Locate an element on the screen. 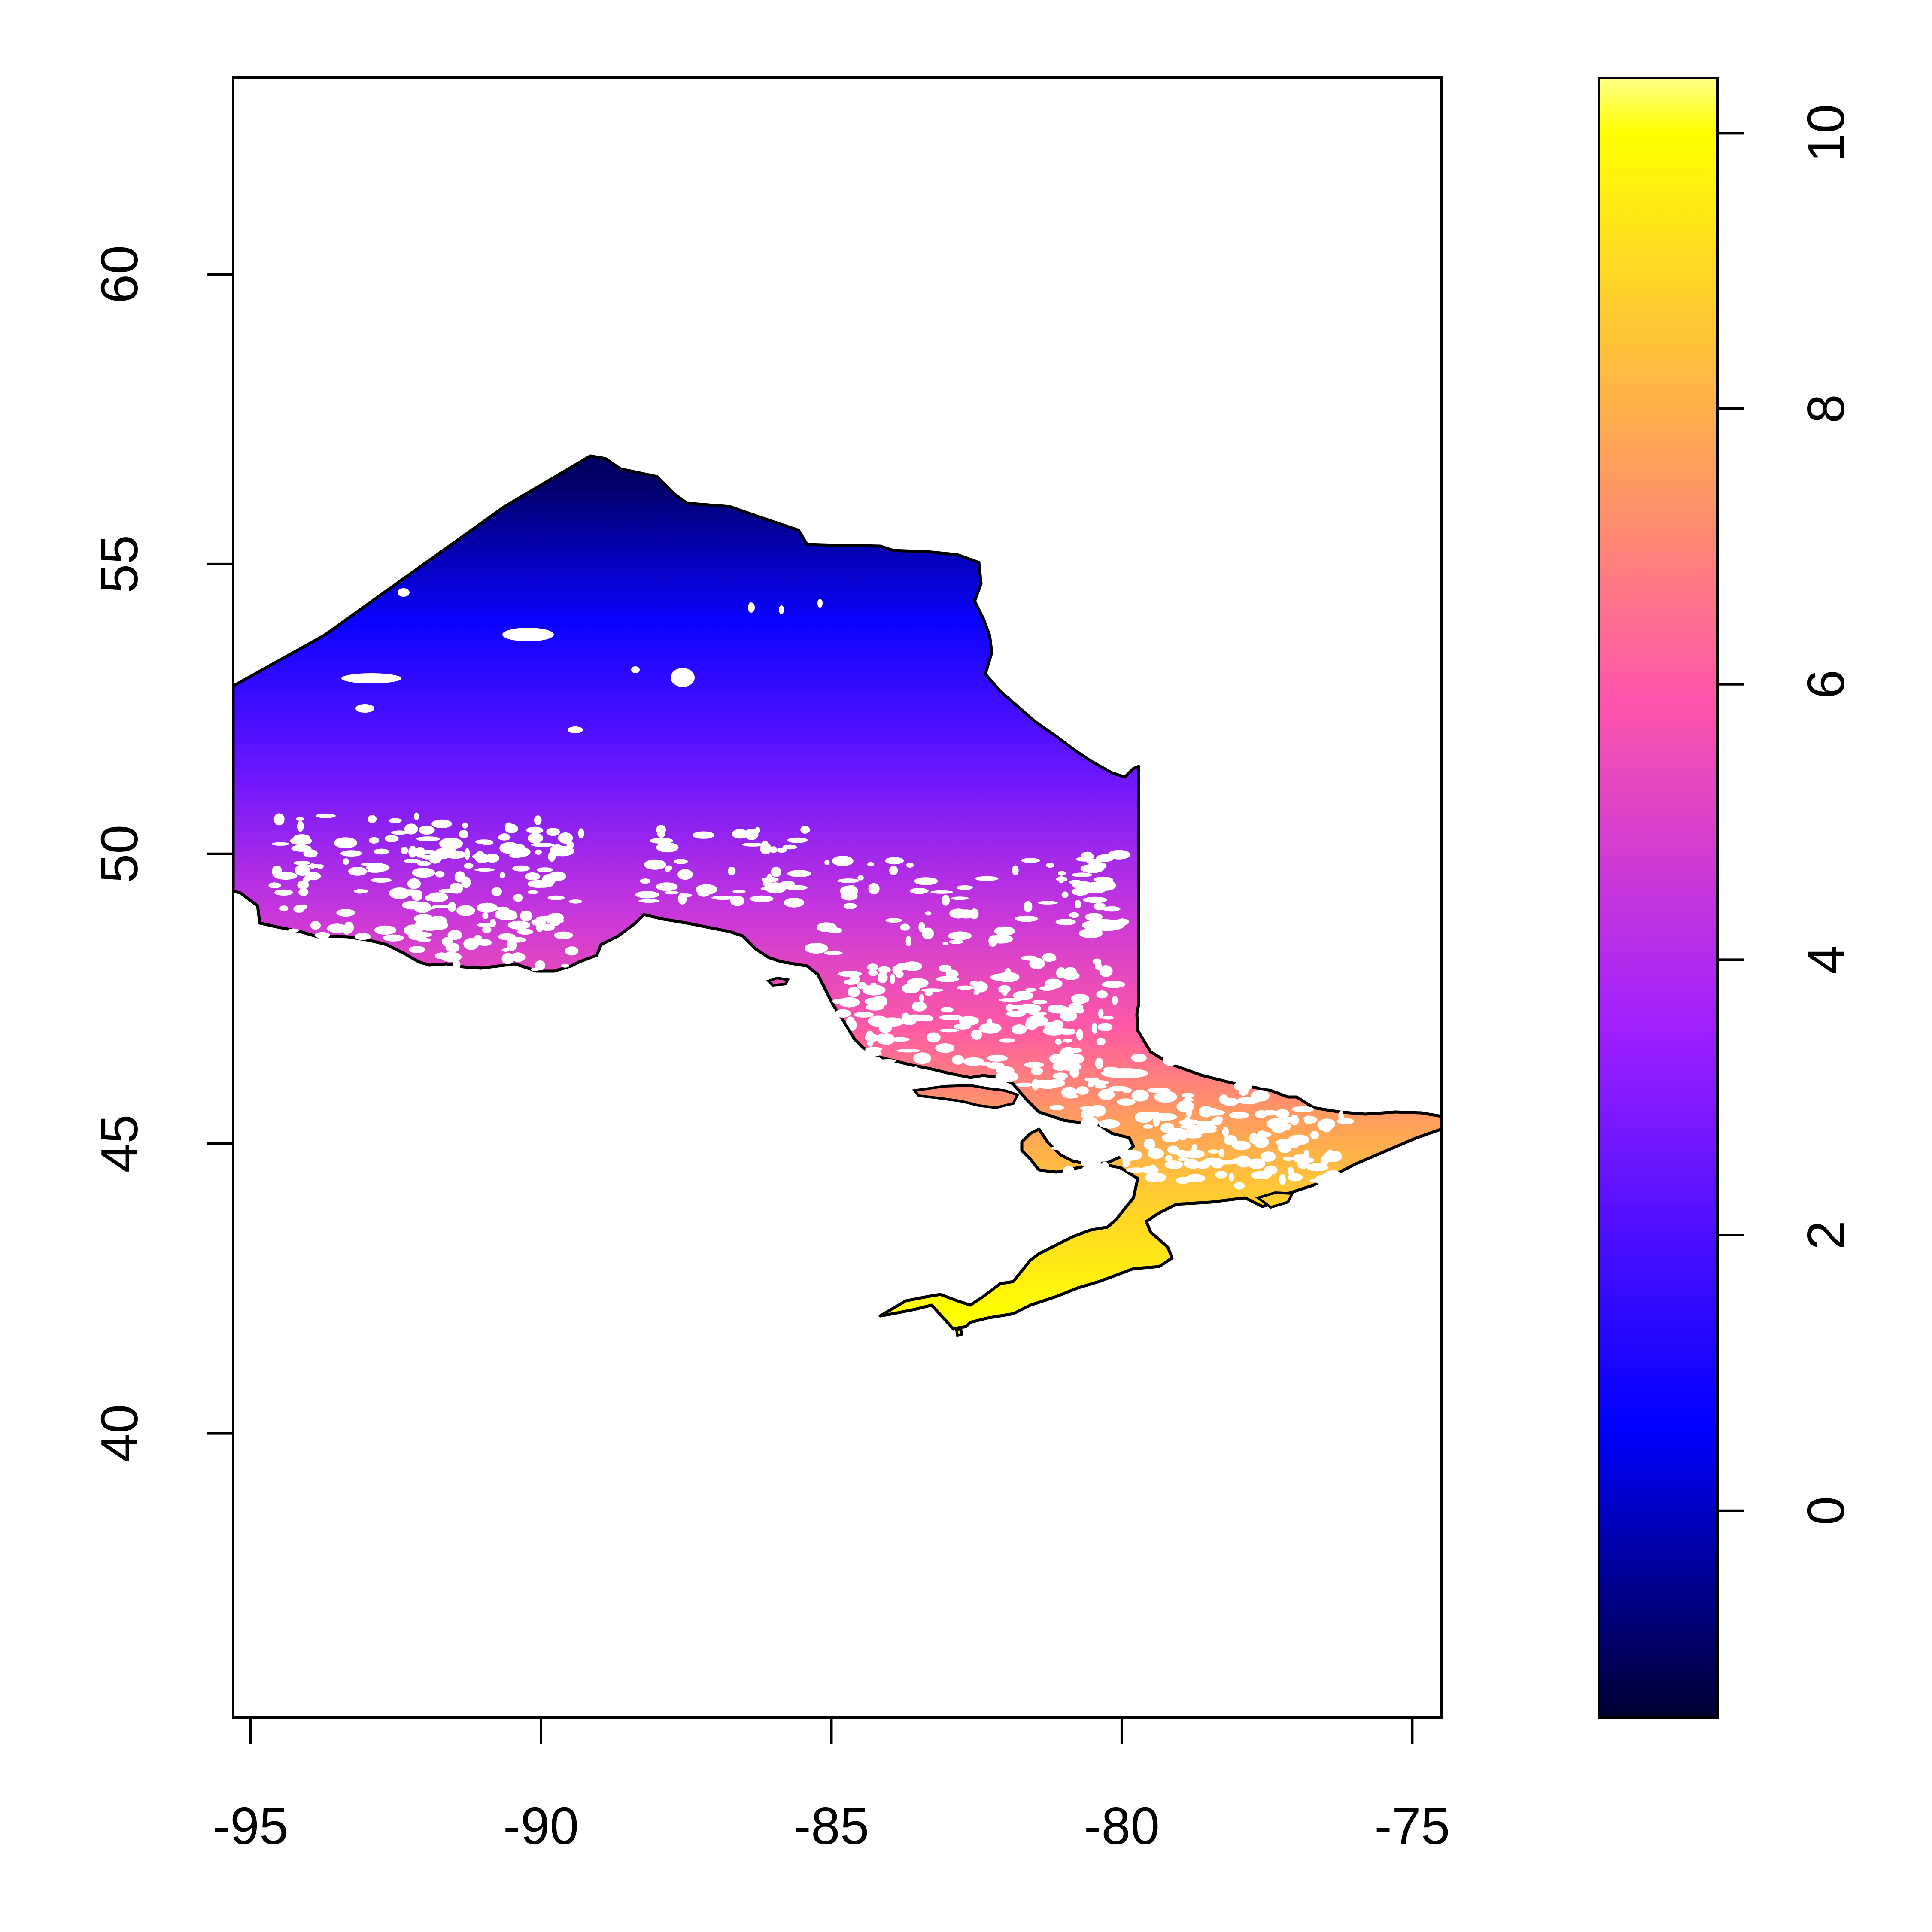 The width and height of the screenshot is (1932, 1932). x-tick-label: -85 is located at coordinates (831, 1826).